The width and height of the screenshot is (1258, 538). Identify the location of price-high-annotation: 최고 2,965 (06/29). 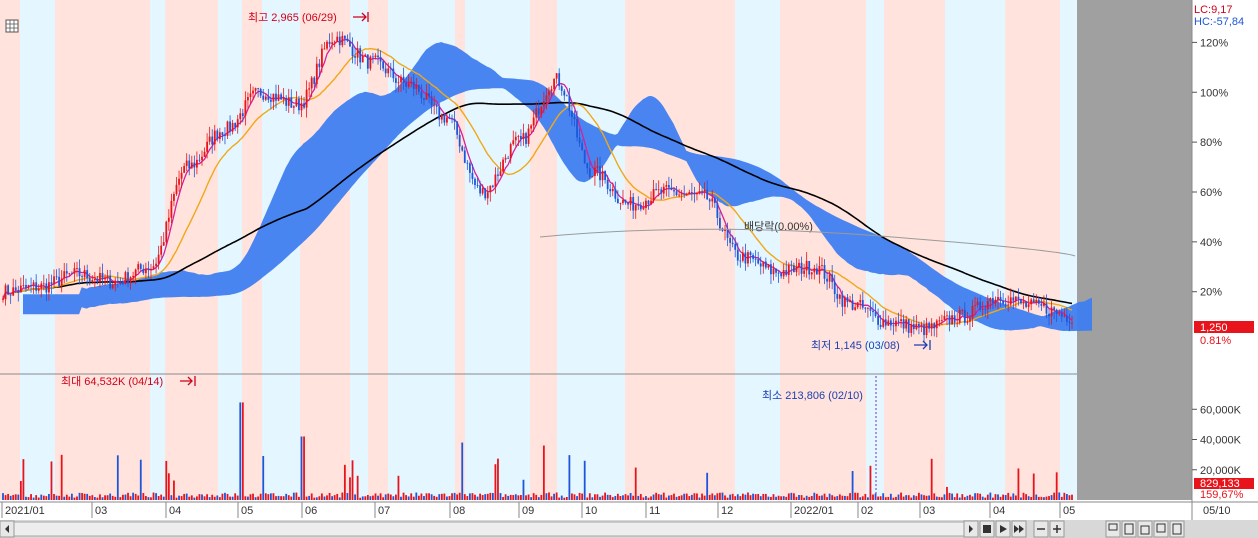
(292, 17).